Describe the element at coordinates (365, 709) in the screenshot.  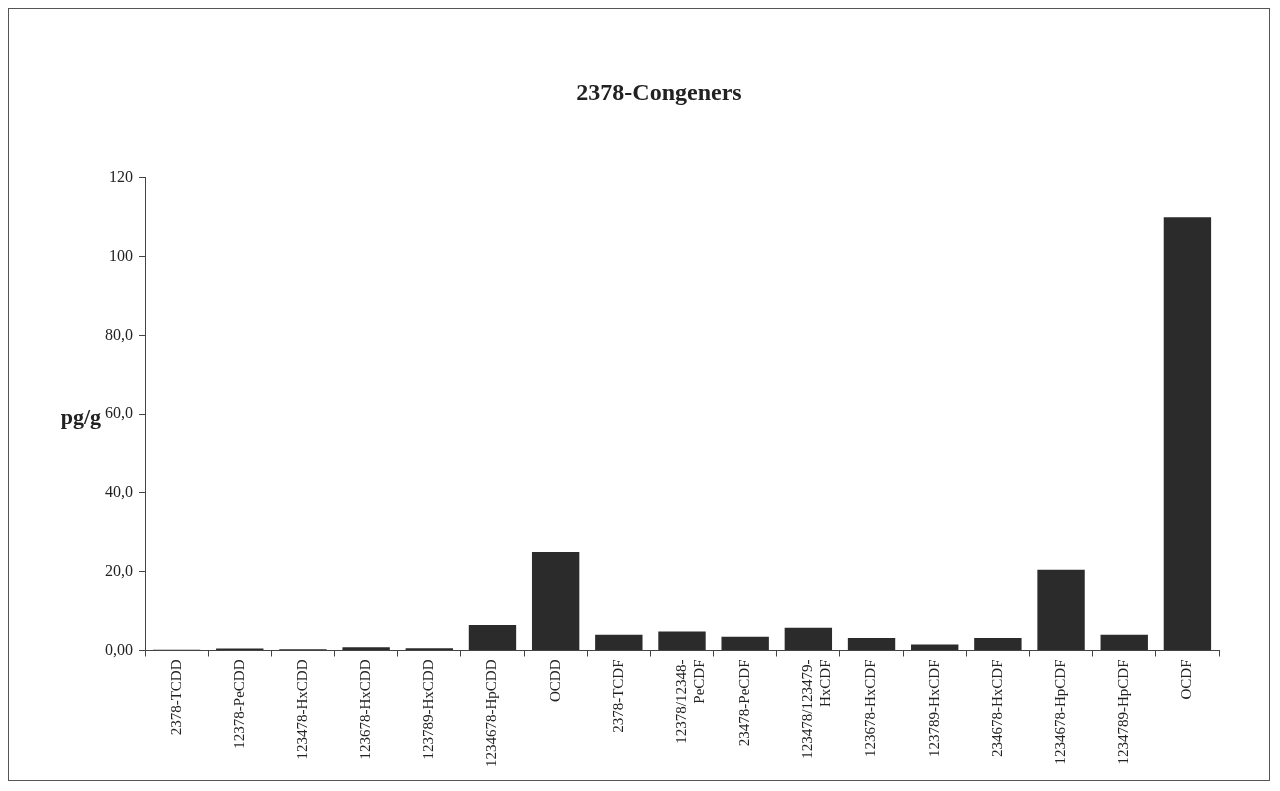
I see `x-tick-label: 123678-HxCDD` at that location.